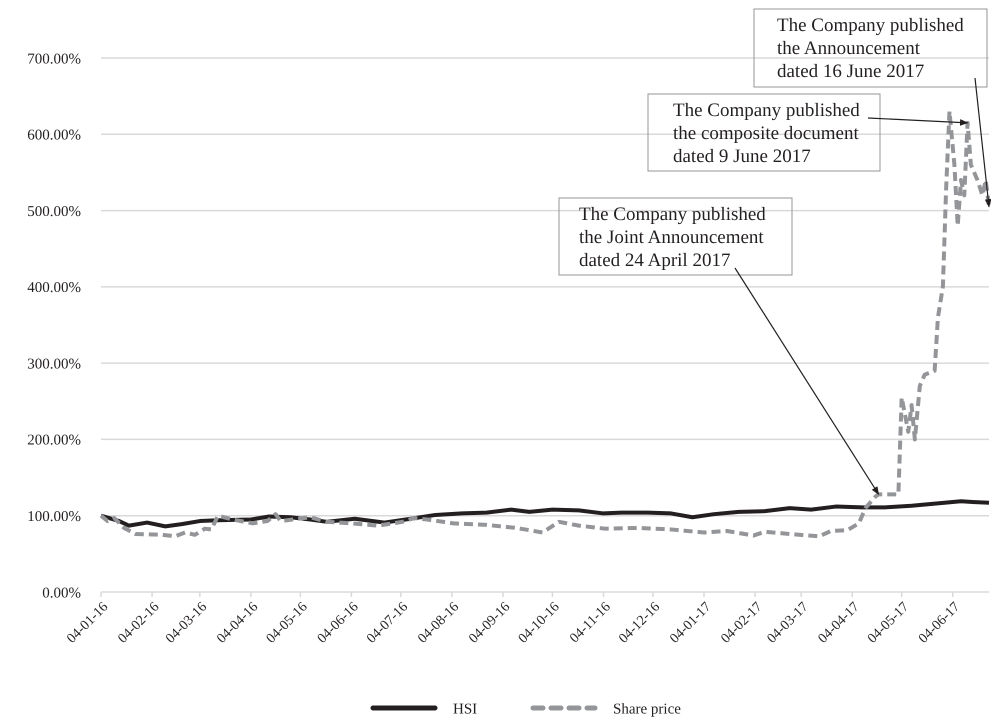 The width and height of the screenshot is (991, 722). Describe the element at coordinates (61, 593) in the screenshot. I see `y-tick-label: 0.00%` at that location.